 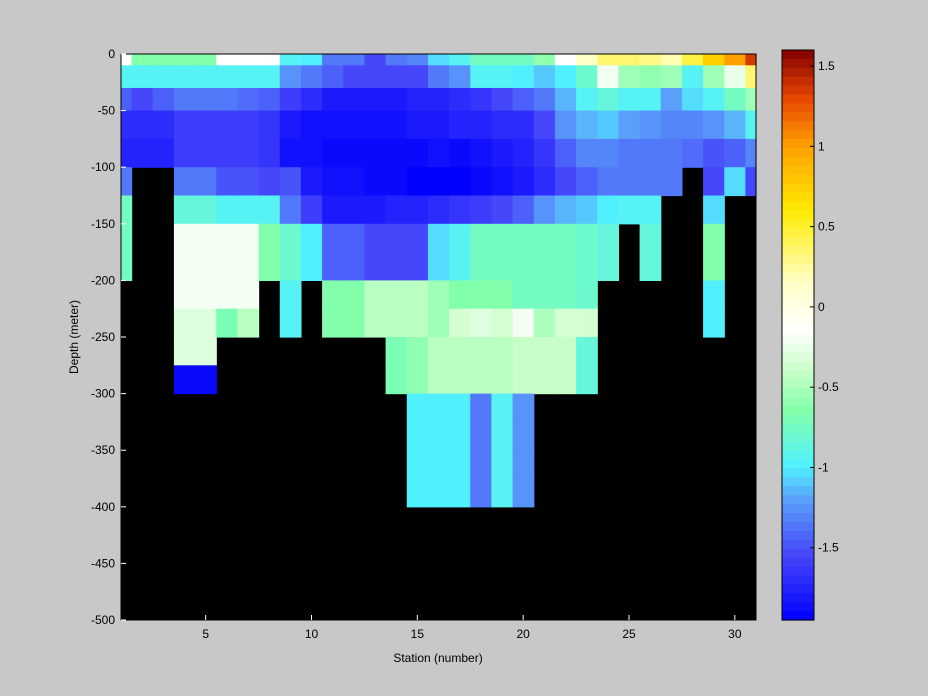 What do you see at coordinates (418, 634) in the screenshot?
I see `x-tick-label: 15` at bounding box center [418, 634].